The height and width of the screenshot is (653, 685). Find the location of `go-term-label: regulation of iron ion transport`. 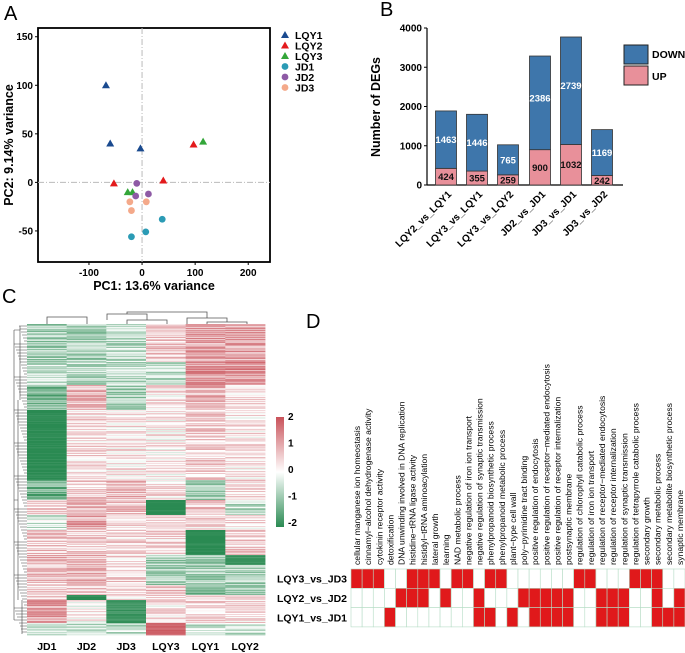

go-term-label: regulation of iron ion transport is located at coordinates (591, 507).